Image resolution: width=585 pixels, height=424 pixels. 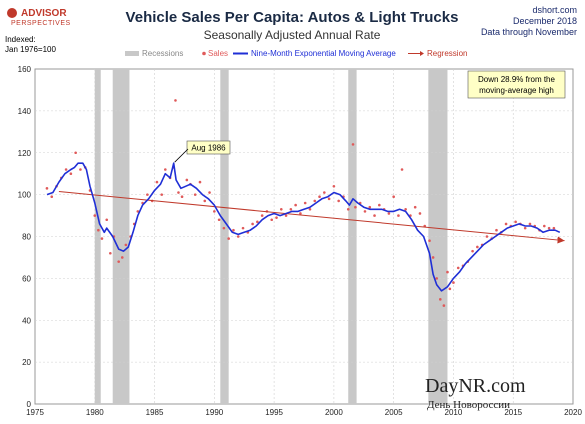 What do you see at coordinates (214, 412) in the screenshot?
I see `x-tick-label: 1990` at bounding box center [214, 412].